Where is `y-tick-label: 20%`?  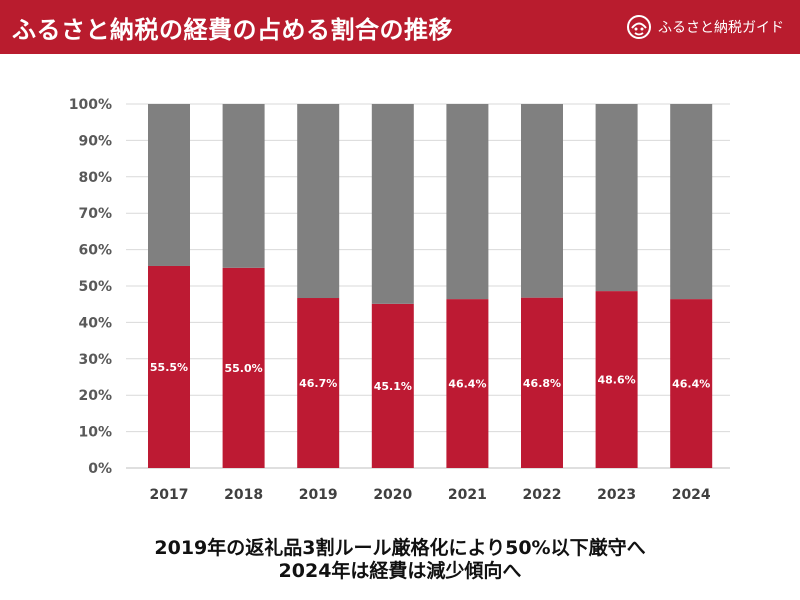
y-tick-label: 20% is located at coordinates (95, 396).